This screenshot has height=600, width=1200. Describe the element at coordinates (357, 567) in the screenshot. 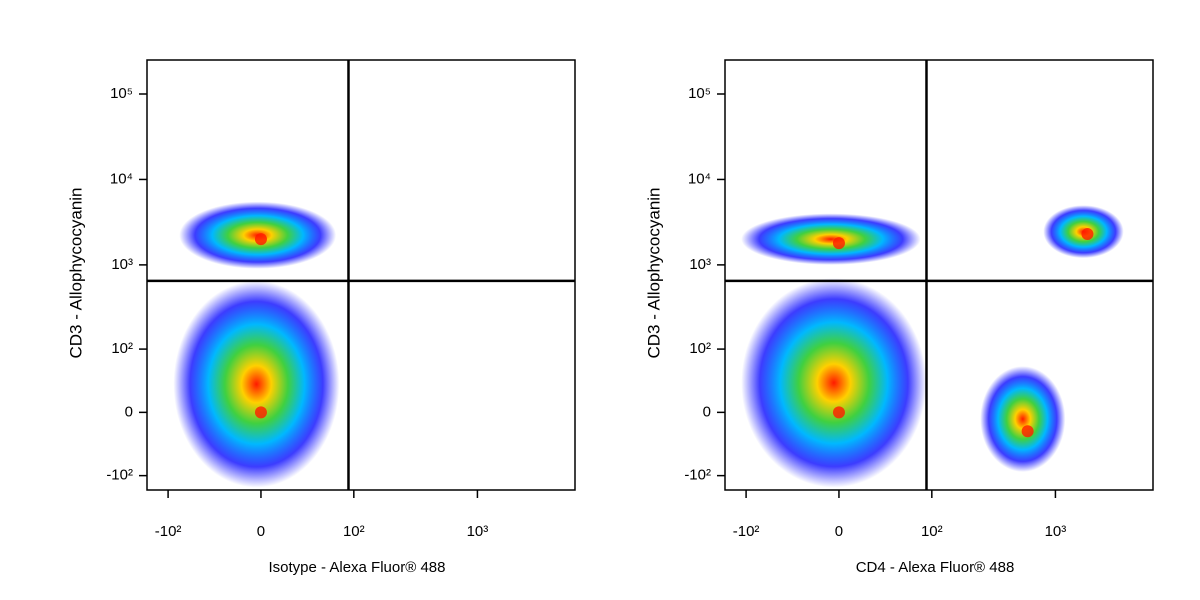

I see `x-axis-label: Isotype - Alexa Fluor® 488` at that location.